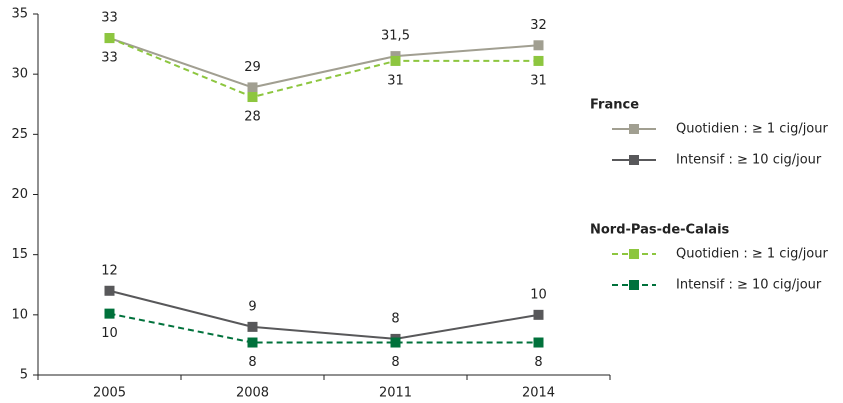 This screenshot has height=403, width=843. What do you see at coordinates (19, 254) in the screenshot?
I see `y-tick-label: 15` at bounding box center [19, 254].